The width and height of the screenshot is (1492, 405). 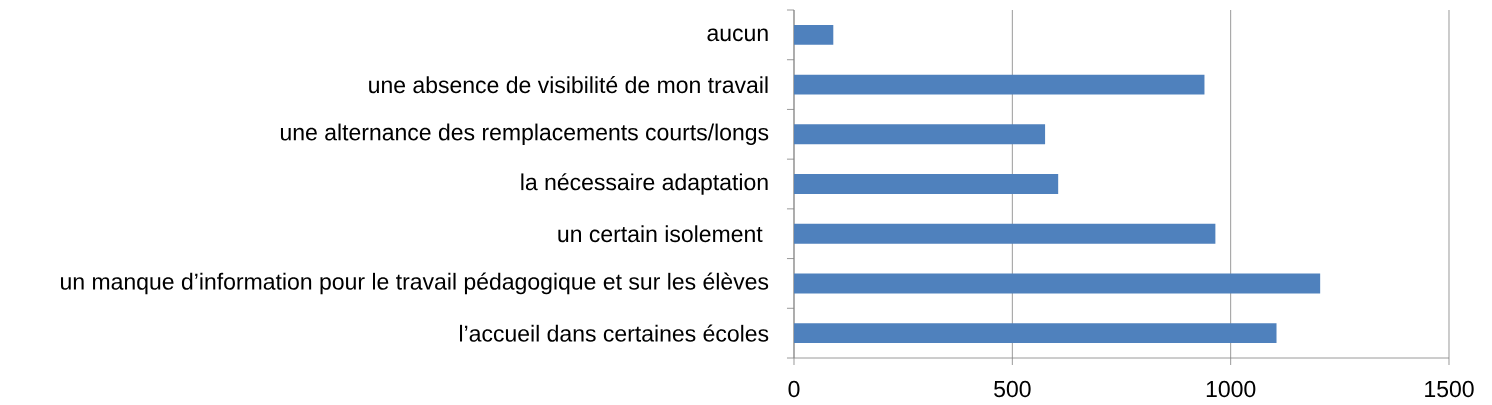 What do you see at coordinates (1231, 389) in the screenshot?
I see `x-tick-label: 1000` at bounding box center [1231, 389].